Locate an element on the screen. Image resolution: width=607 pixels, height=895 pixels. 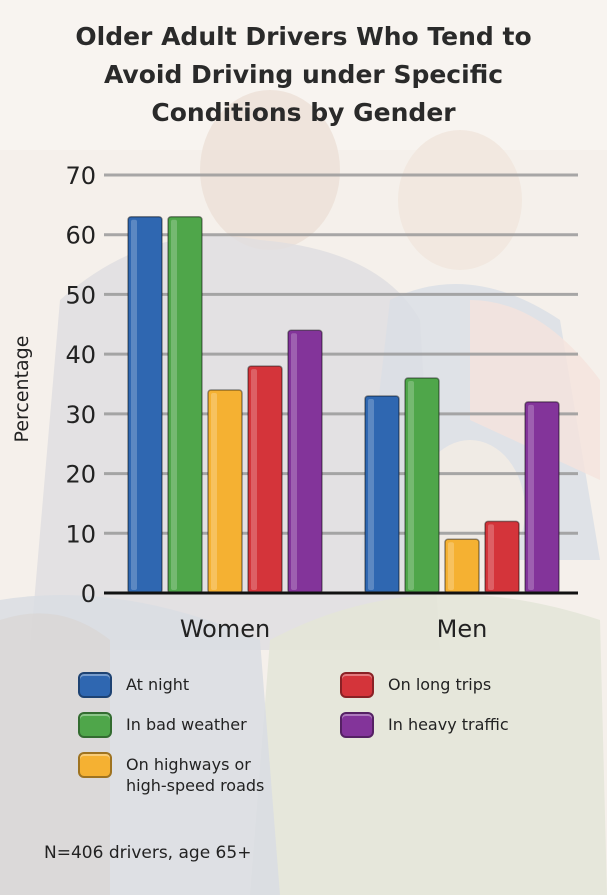
legend-item-in-heavy-traffic: In heavy traffic is located at coordinates (424, 725).